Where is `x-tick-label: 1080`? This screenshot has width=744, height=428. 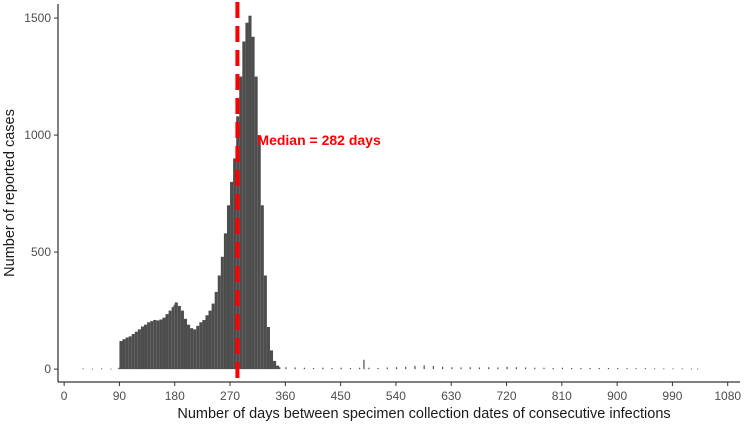
x-tick-label: 1080 is located at coordinates (727, 396).